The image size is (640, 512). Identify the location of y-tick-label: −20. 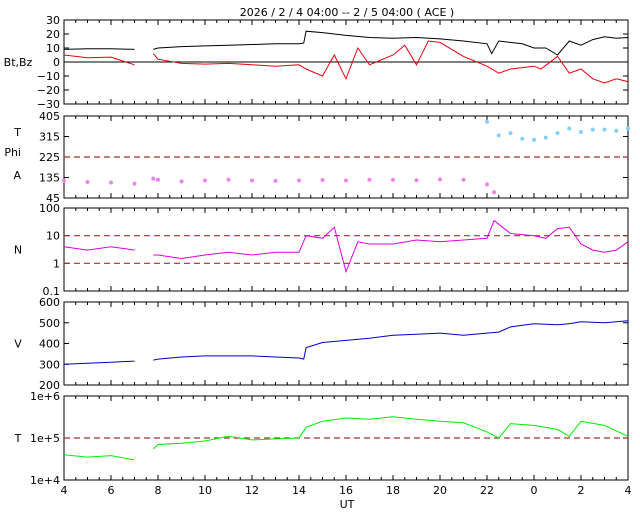
(48, 90).